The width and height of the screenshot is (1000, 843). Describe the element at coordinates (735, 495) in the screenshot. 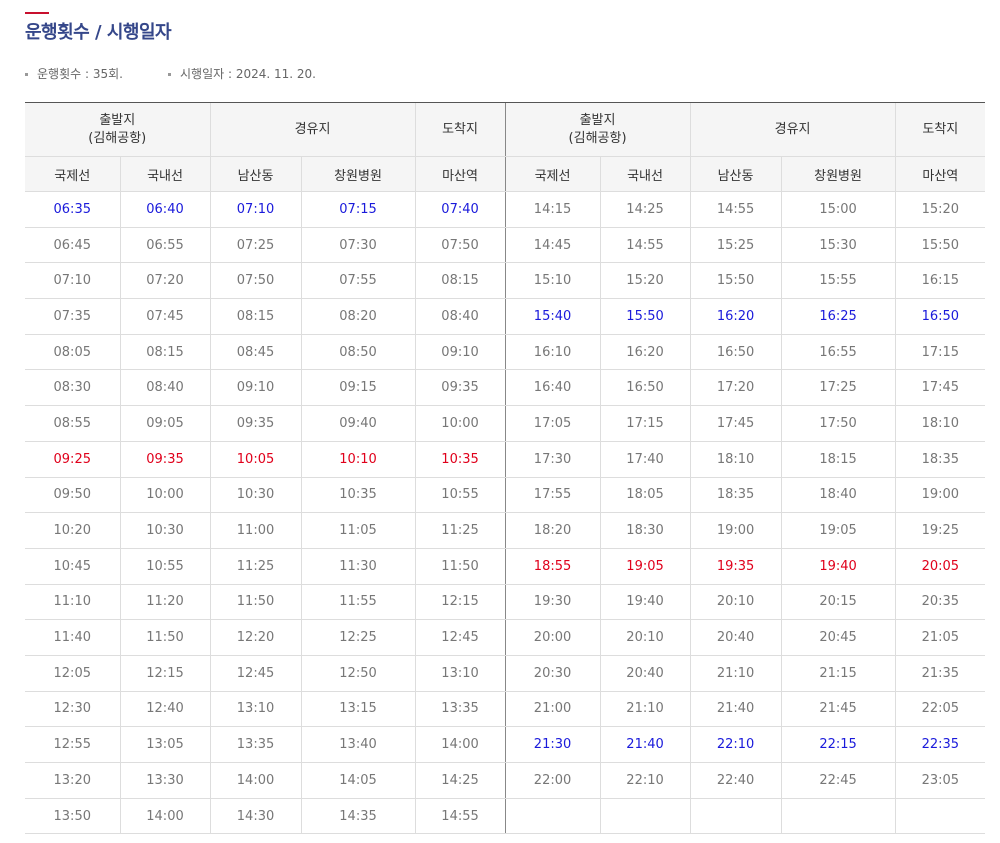

I see `time-cell: 18:35` at that location.